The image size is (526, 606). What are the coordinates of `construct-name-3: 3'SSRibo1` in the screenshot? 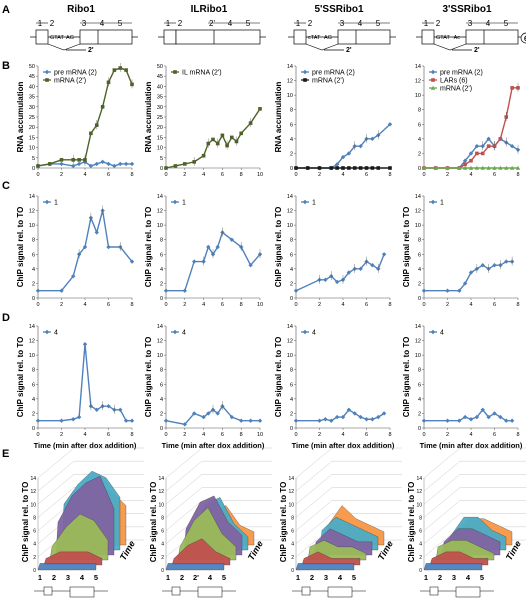 It's located at (466, 9).